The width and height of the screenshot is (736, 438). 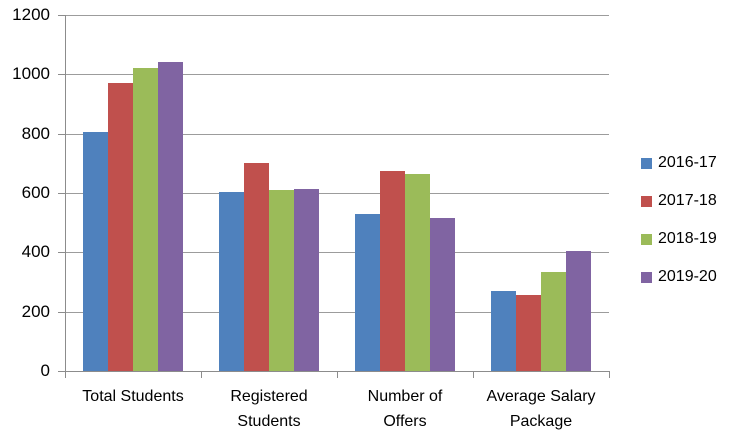 What do you see at coordinates (269, 409) in the screenshot?
I see `category-label: Registered Students` at bounding box center [269, 409].